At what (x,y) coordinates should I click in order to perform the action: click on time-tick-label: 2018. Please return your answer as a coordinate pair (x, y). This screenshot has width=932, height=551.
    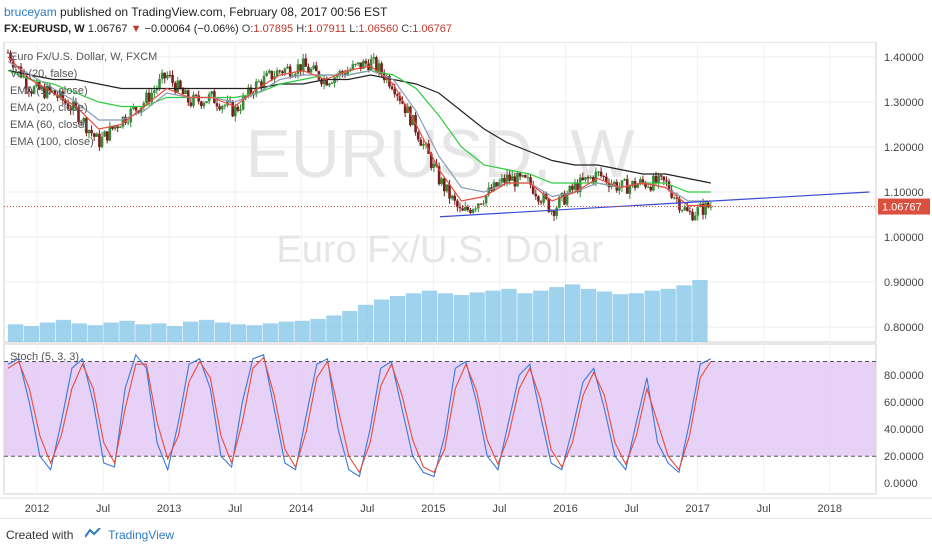
    Looking at the image, I should click on (830, 509).